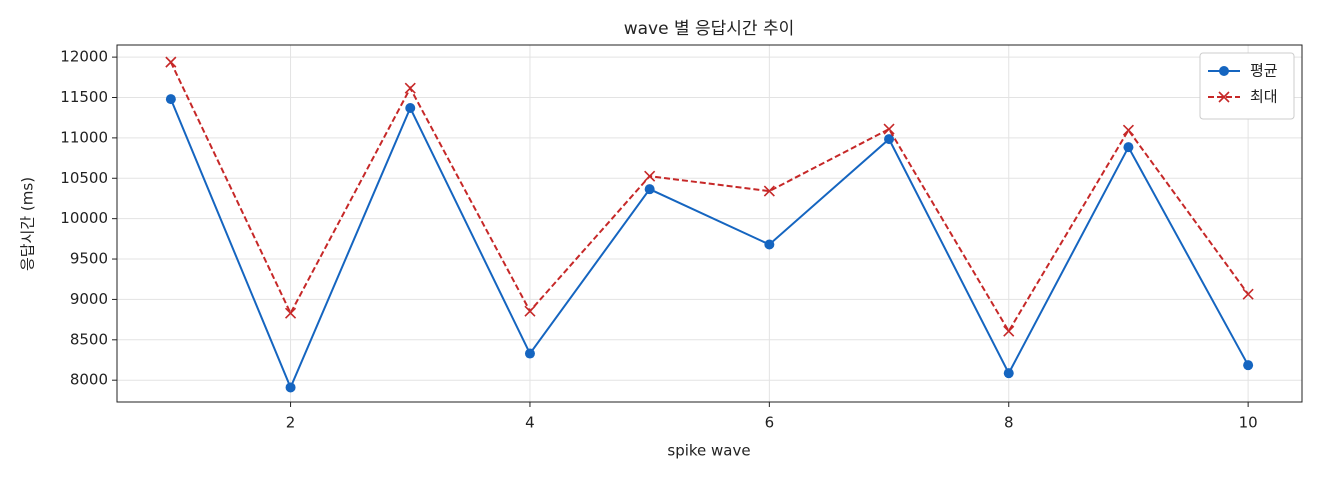  Describe the element at coordinates (89, 380) in the screenshot. I see `y-tick-label: 8000` at that location.